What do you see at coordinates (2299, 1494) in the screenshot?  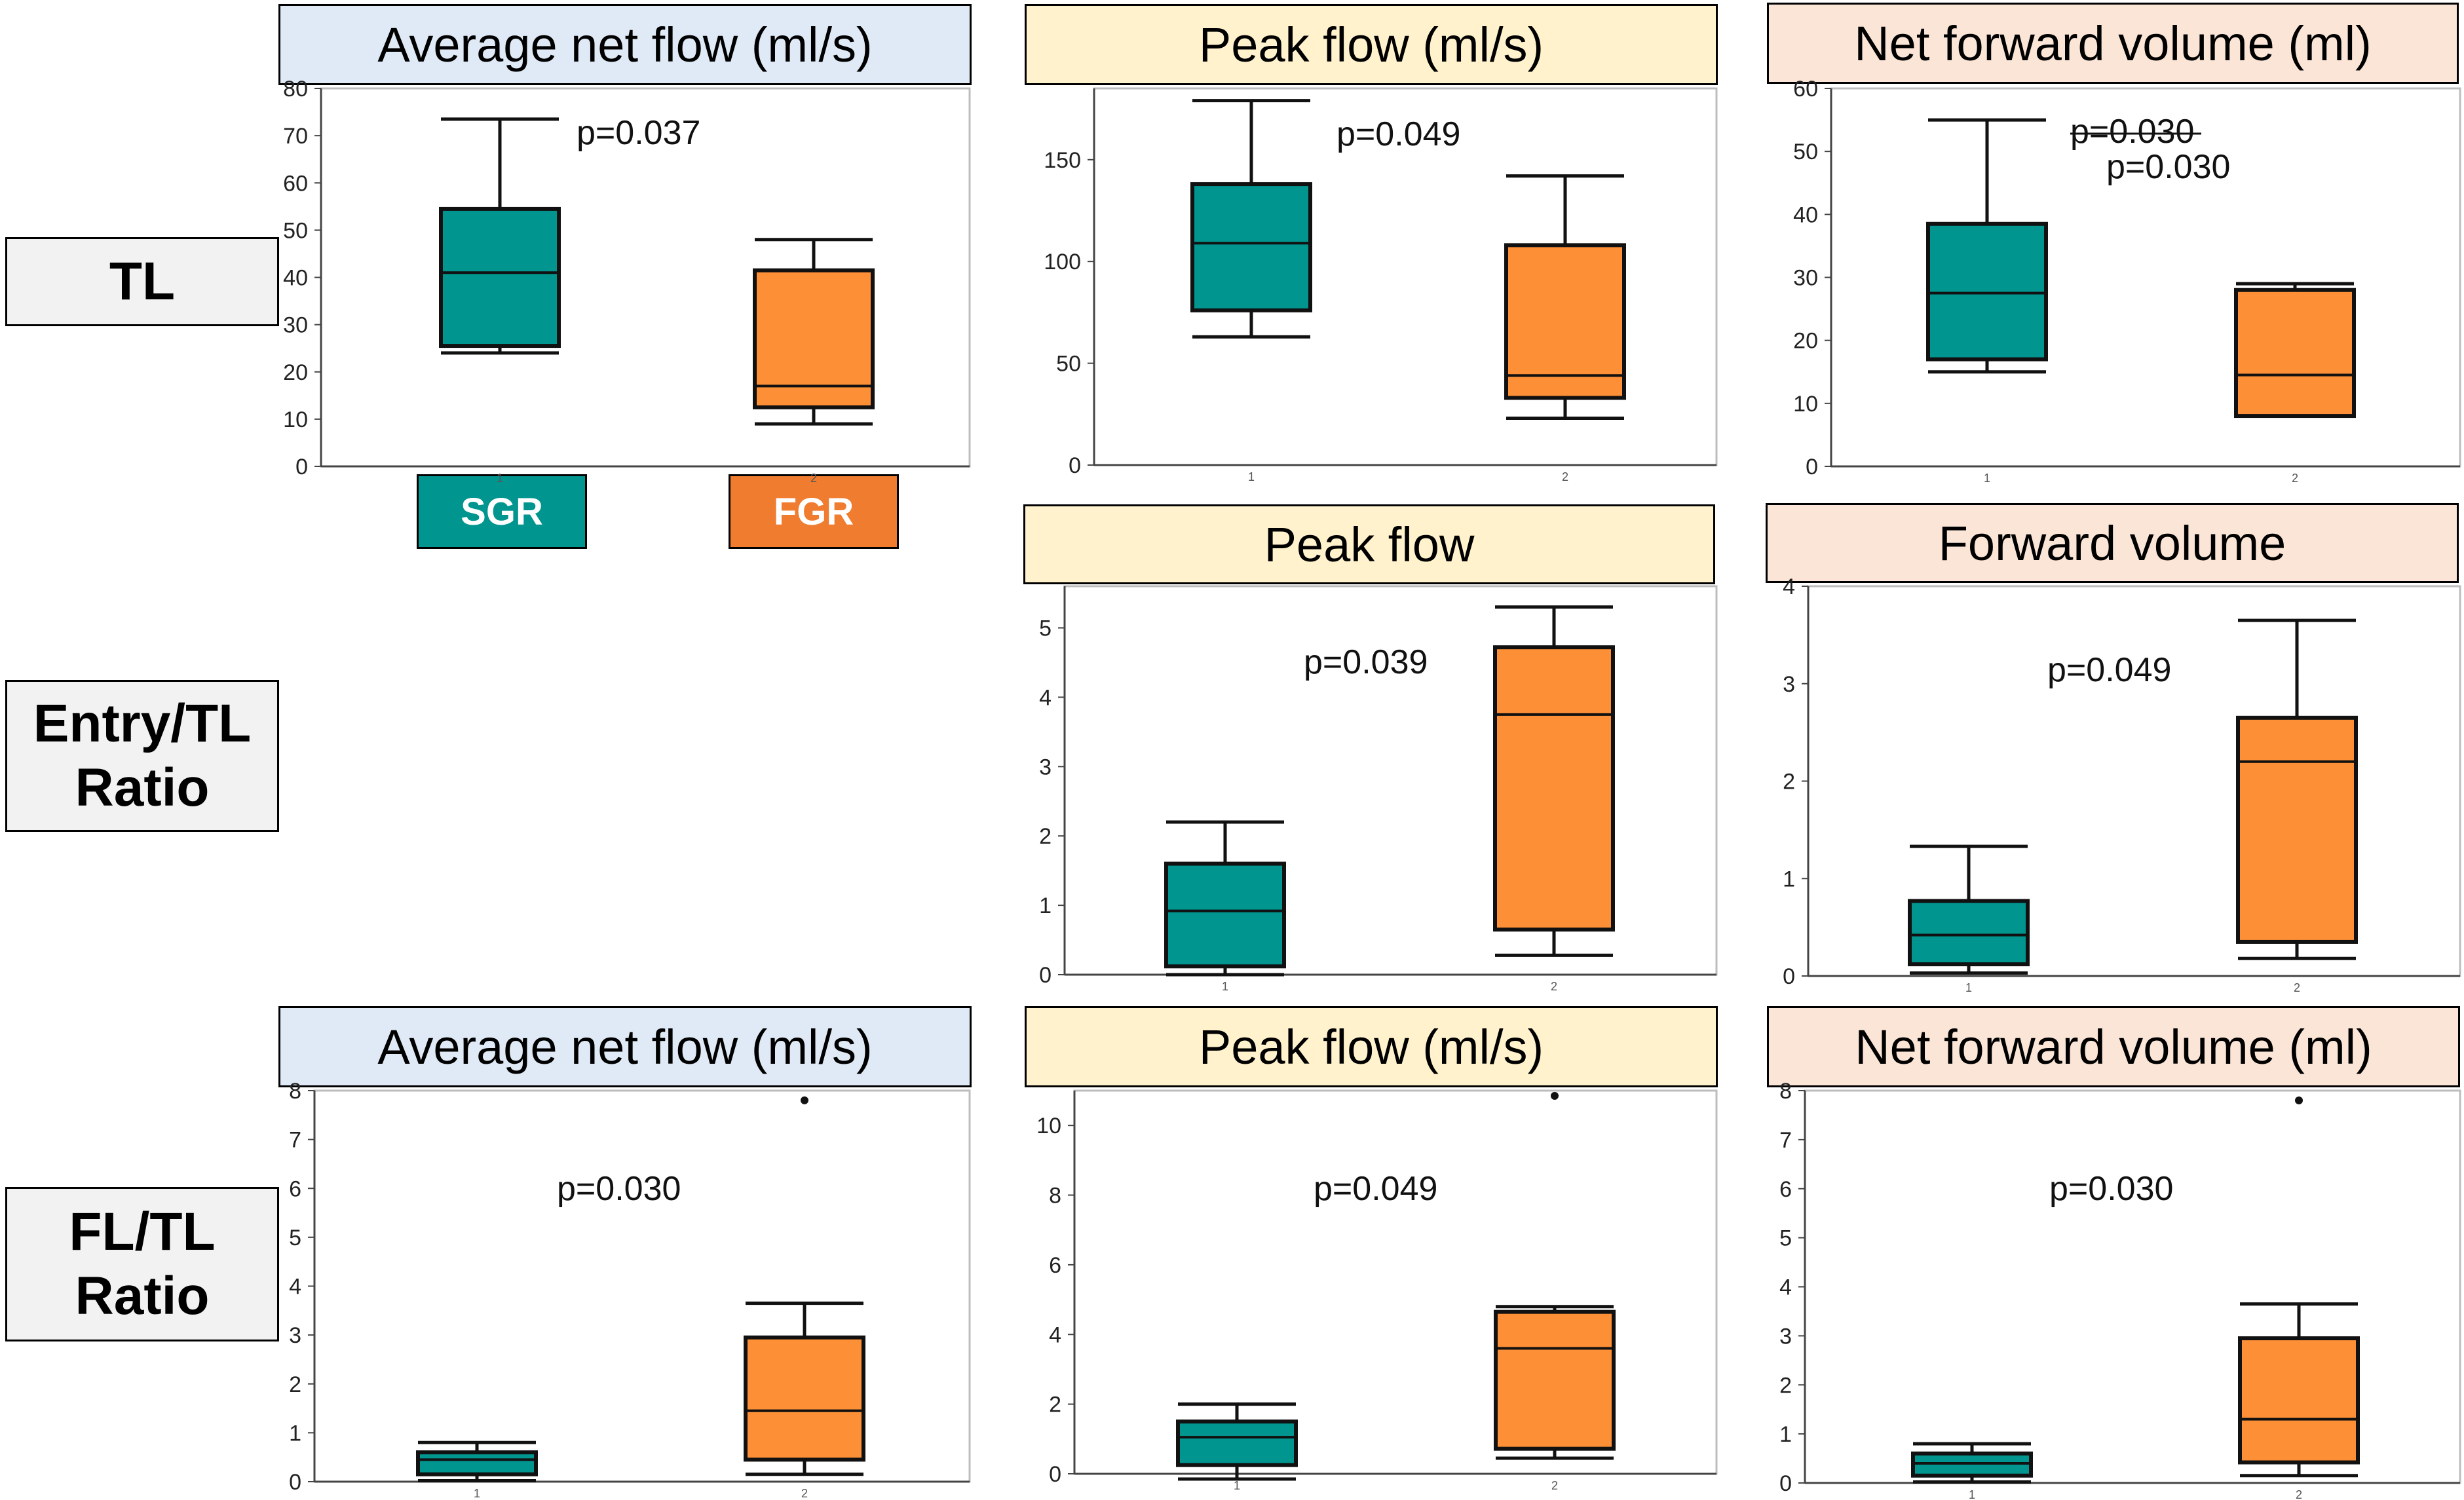 I see `fl_vol-xtick-label: 2` at bounding box center [2299, 1494].